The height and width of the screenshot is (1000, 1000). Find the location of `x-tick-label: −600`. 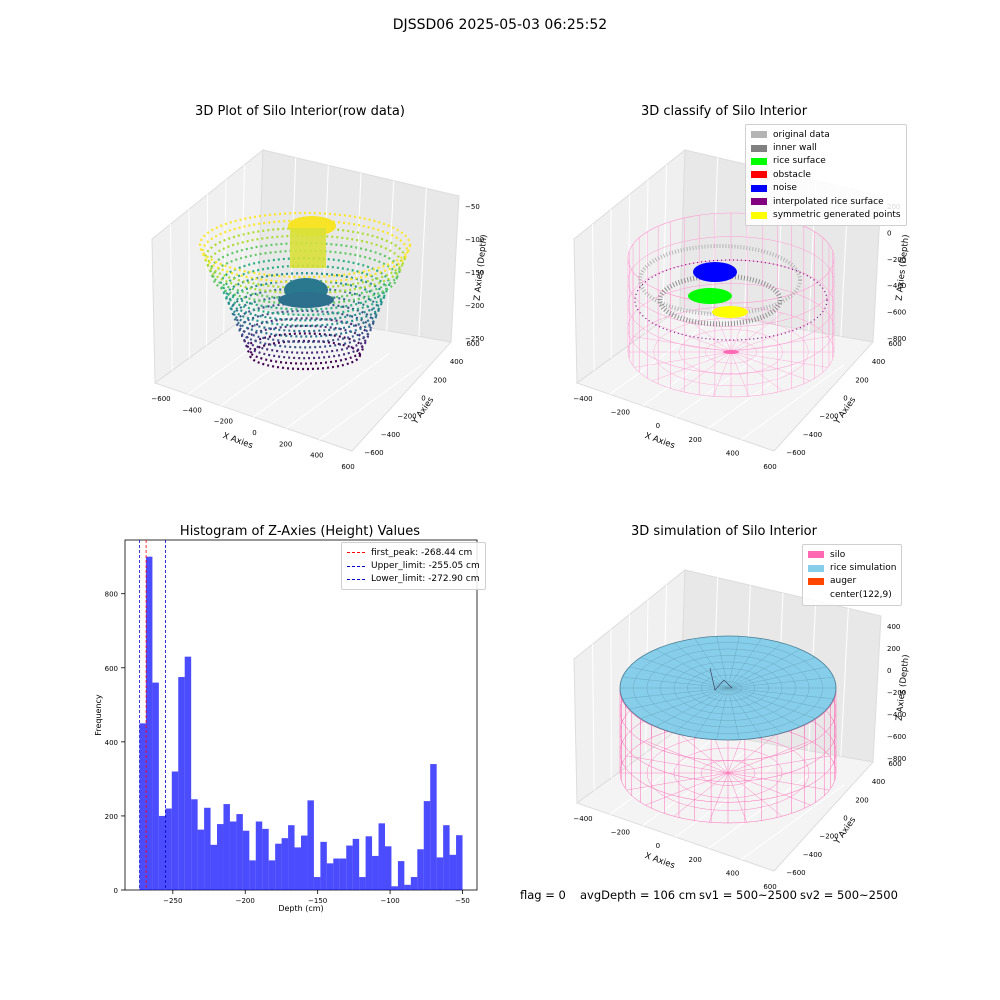

x-tick-label: −600 is located at coordinates (160, 399).